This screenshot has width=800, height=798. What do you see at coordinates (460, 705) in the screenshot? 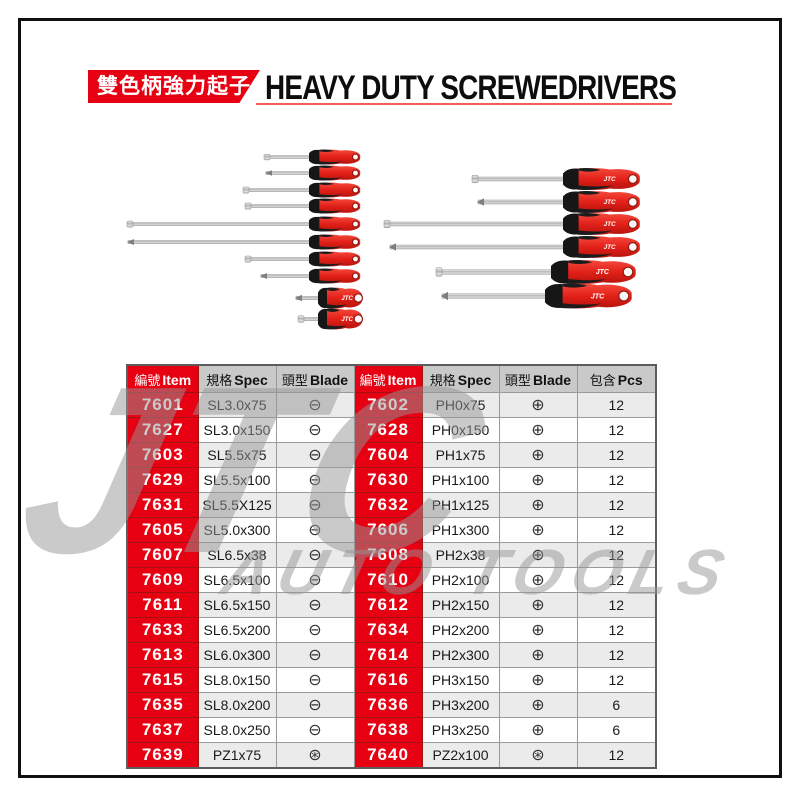
I see `spec-cell: PH3x200` at bounding box center [460, 705].